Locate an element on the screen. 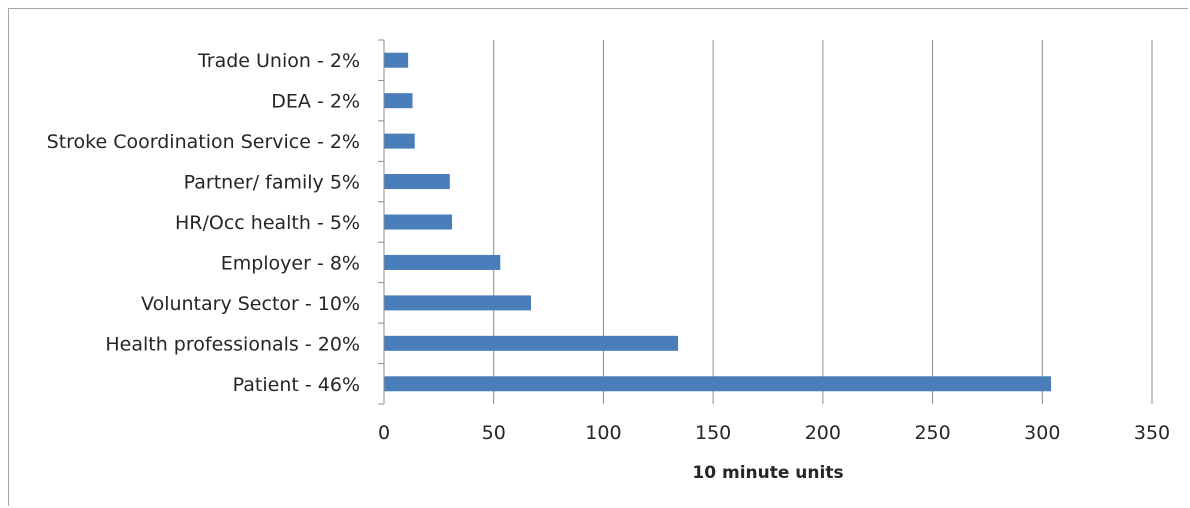 Image resolution: width=1190 pixels, height=508 pixels. category-label-5: Employer - 8% is located at coordinates (290, 263).